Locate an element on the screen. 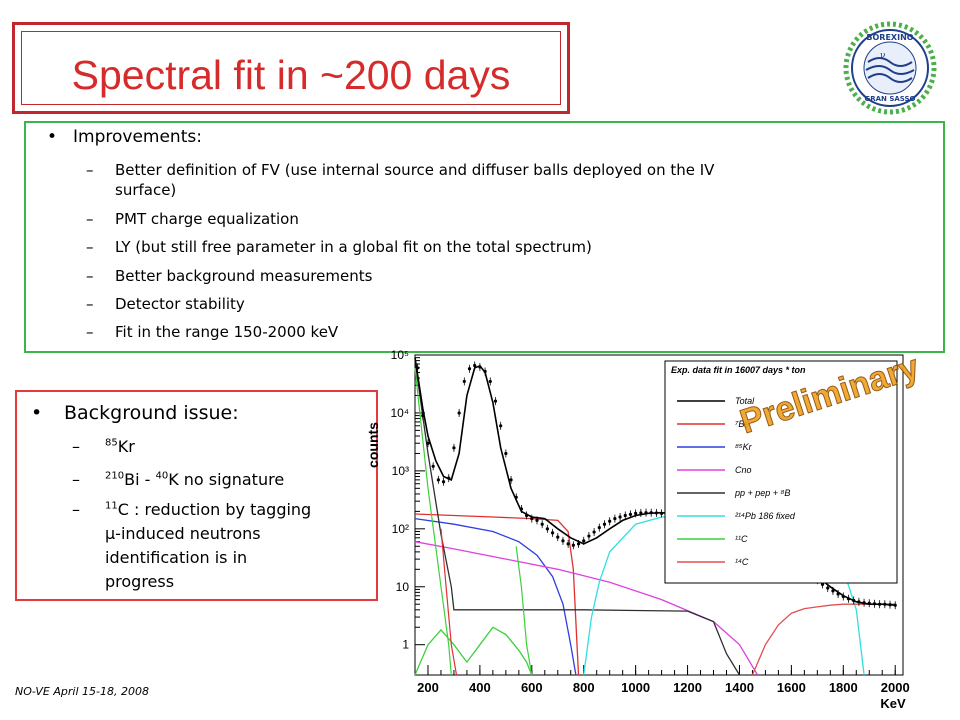 Image resolution: width=960 pixels, height=720 pixels. legend-entry: ¹¹C is located at coordinates (741, 539).